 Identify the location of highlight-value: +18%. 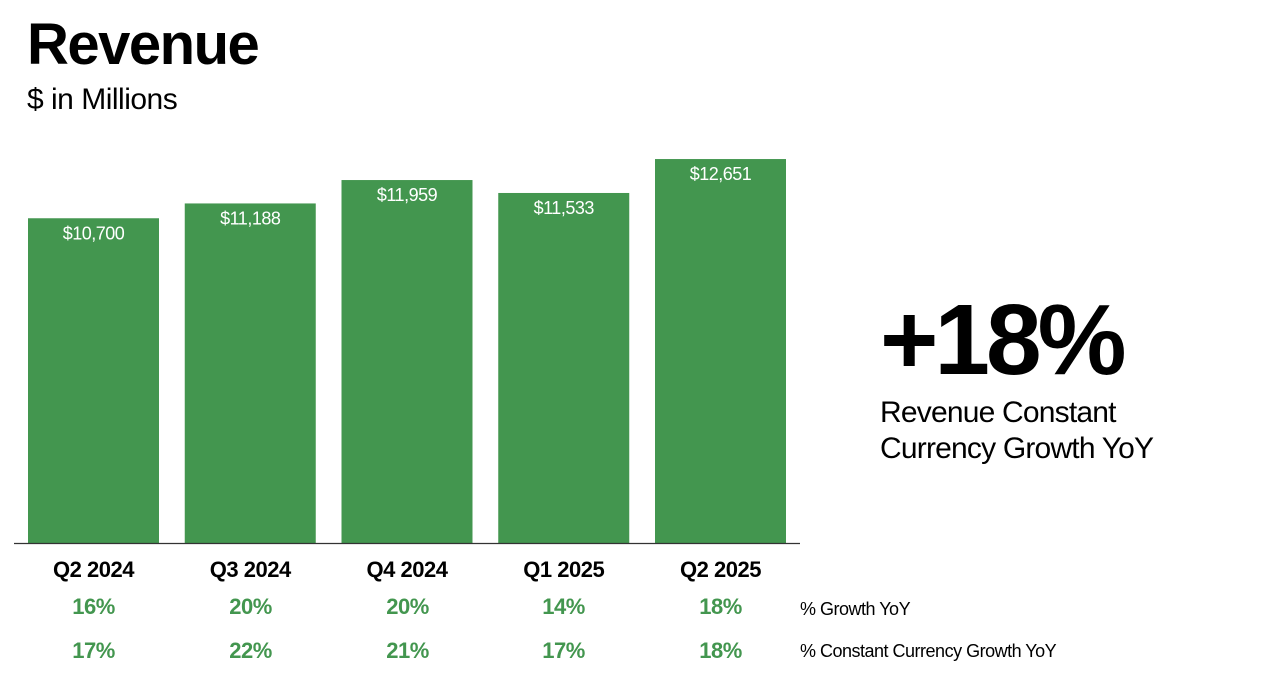
(1003, 340).